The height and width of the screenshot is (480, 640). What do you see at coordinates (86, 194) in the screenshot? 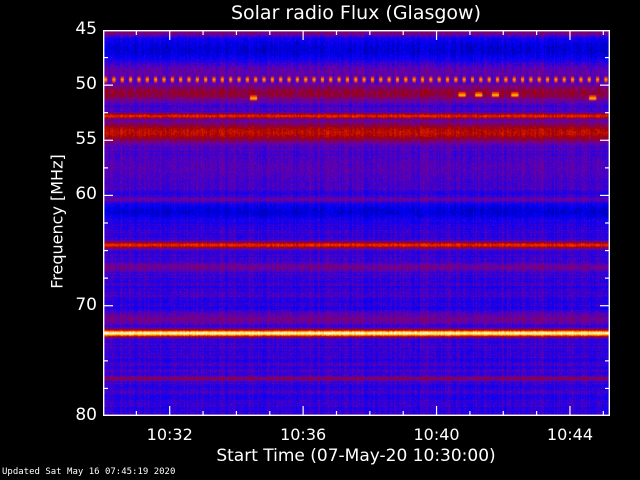
I see `y-tick-label: 60` at bounding box center [86, 194].